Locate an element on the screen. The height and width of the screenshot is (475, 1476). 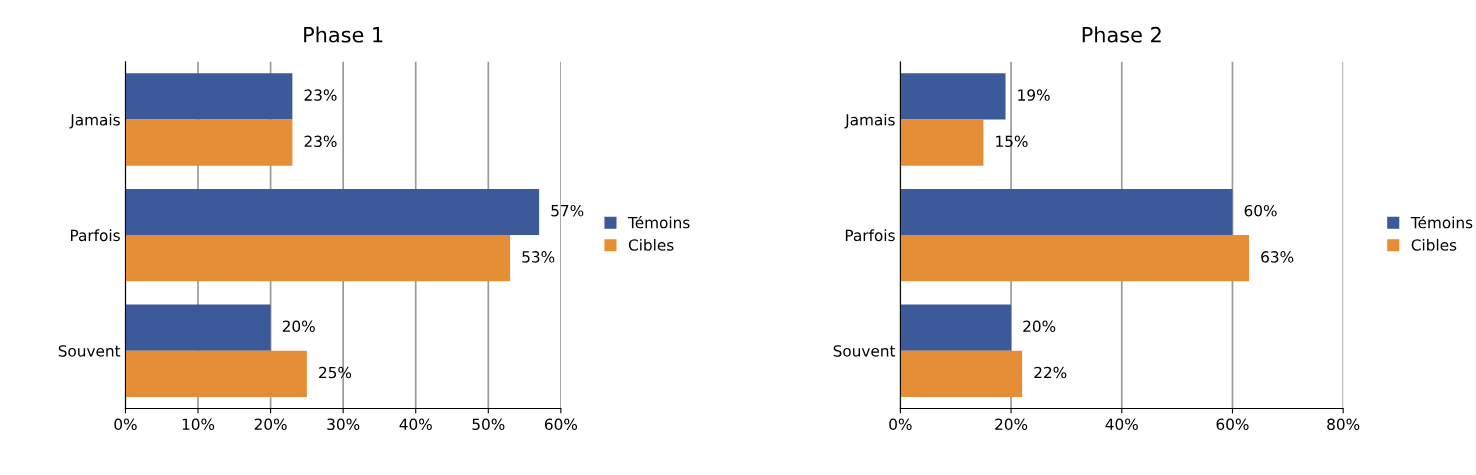
data-label: 63% is located at coordinates (1277, 257).